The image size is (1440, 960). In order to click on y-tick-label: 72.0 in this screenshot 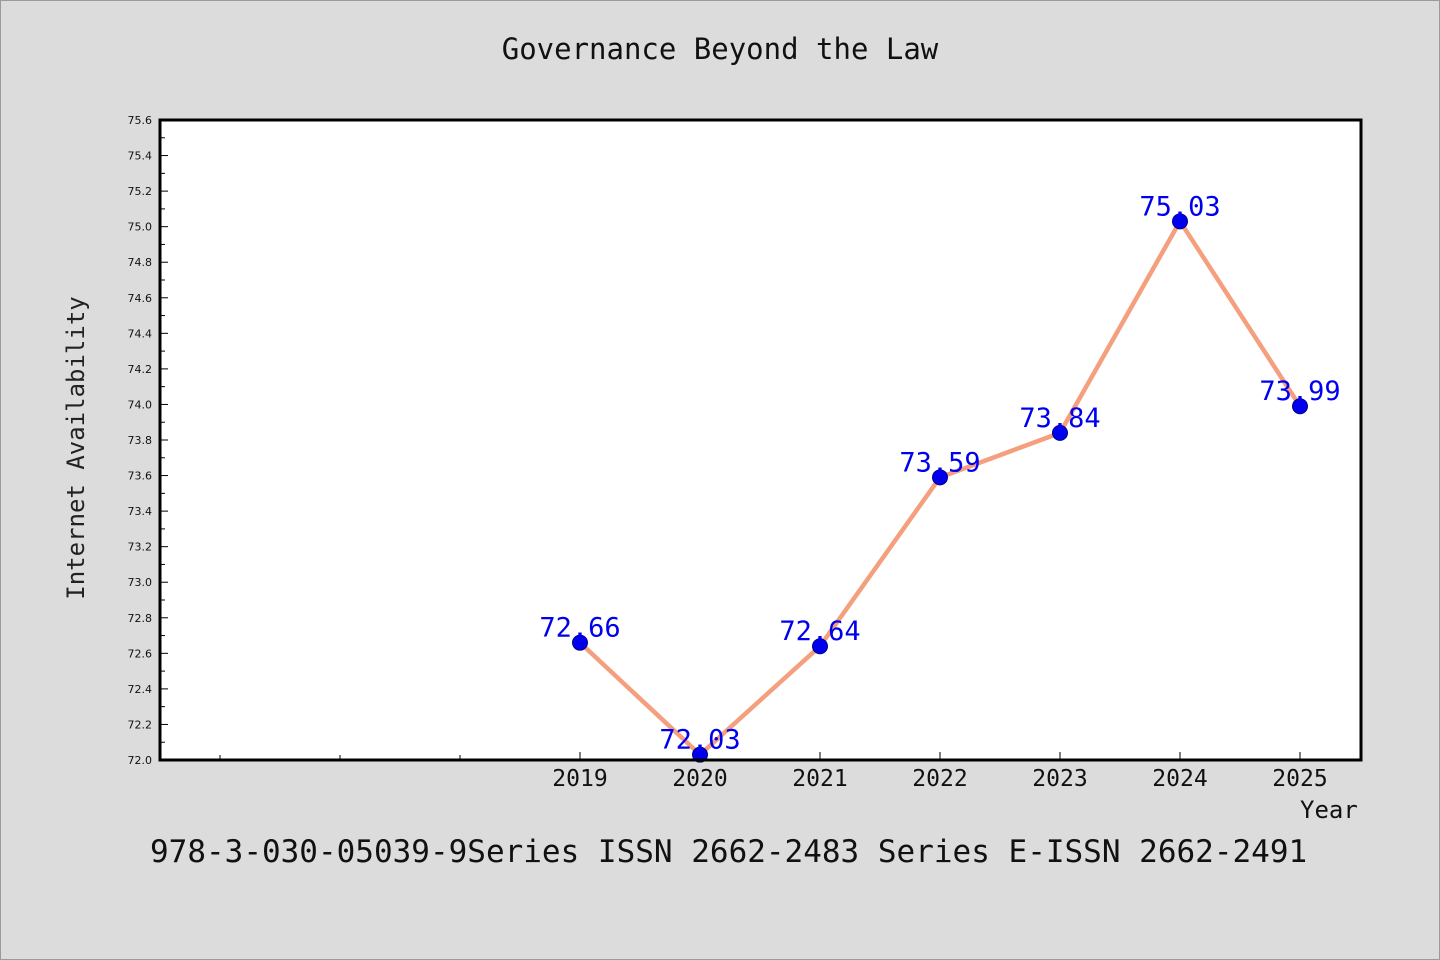, I will do `click(140, 760)`.